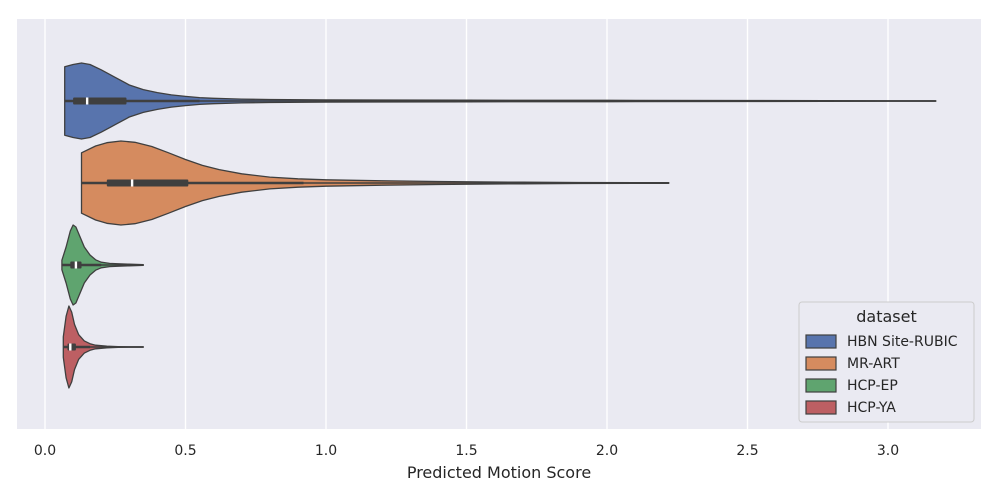 This screenshot has width=1000, height=500. What do you see at coordinates (873, 364) in the screenshot?
I see `legend-label: MR-ART` at bounding box center [873, 364].